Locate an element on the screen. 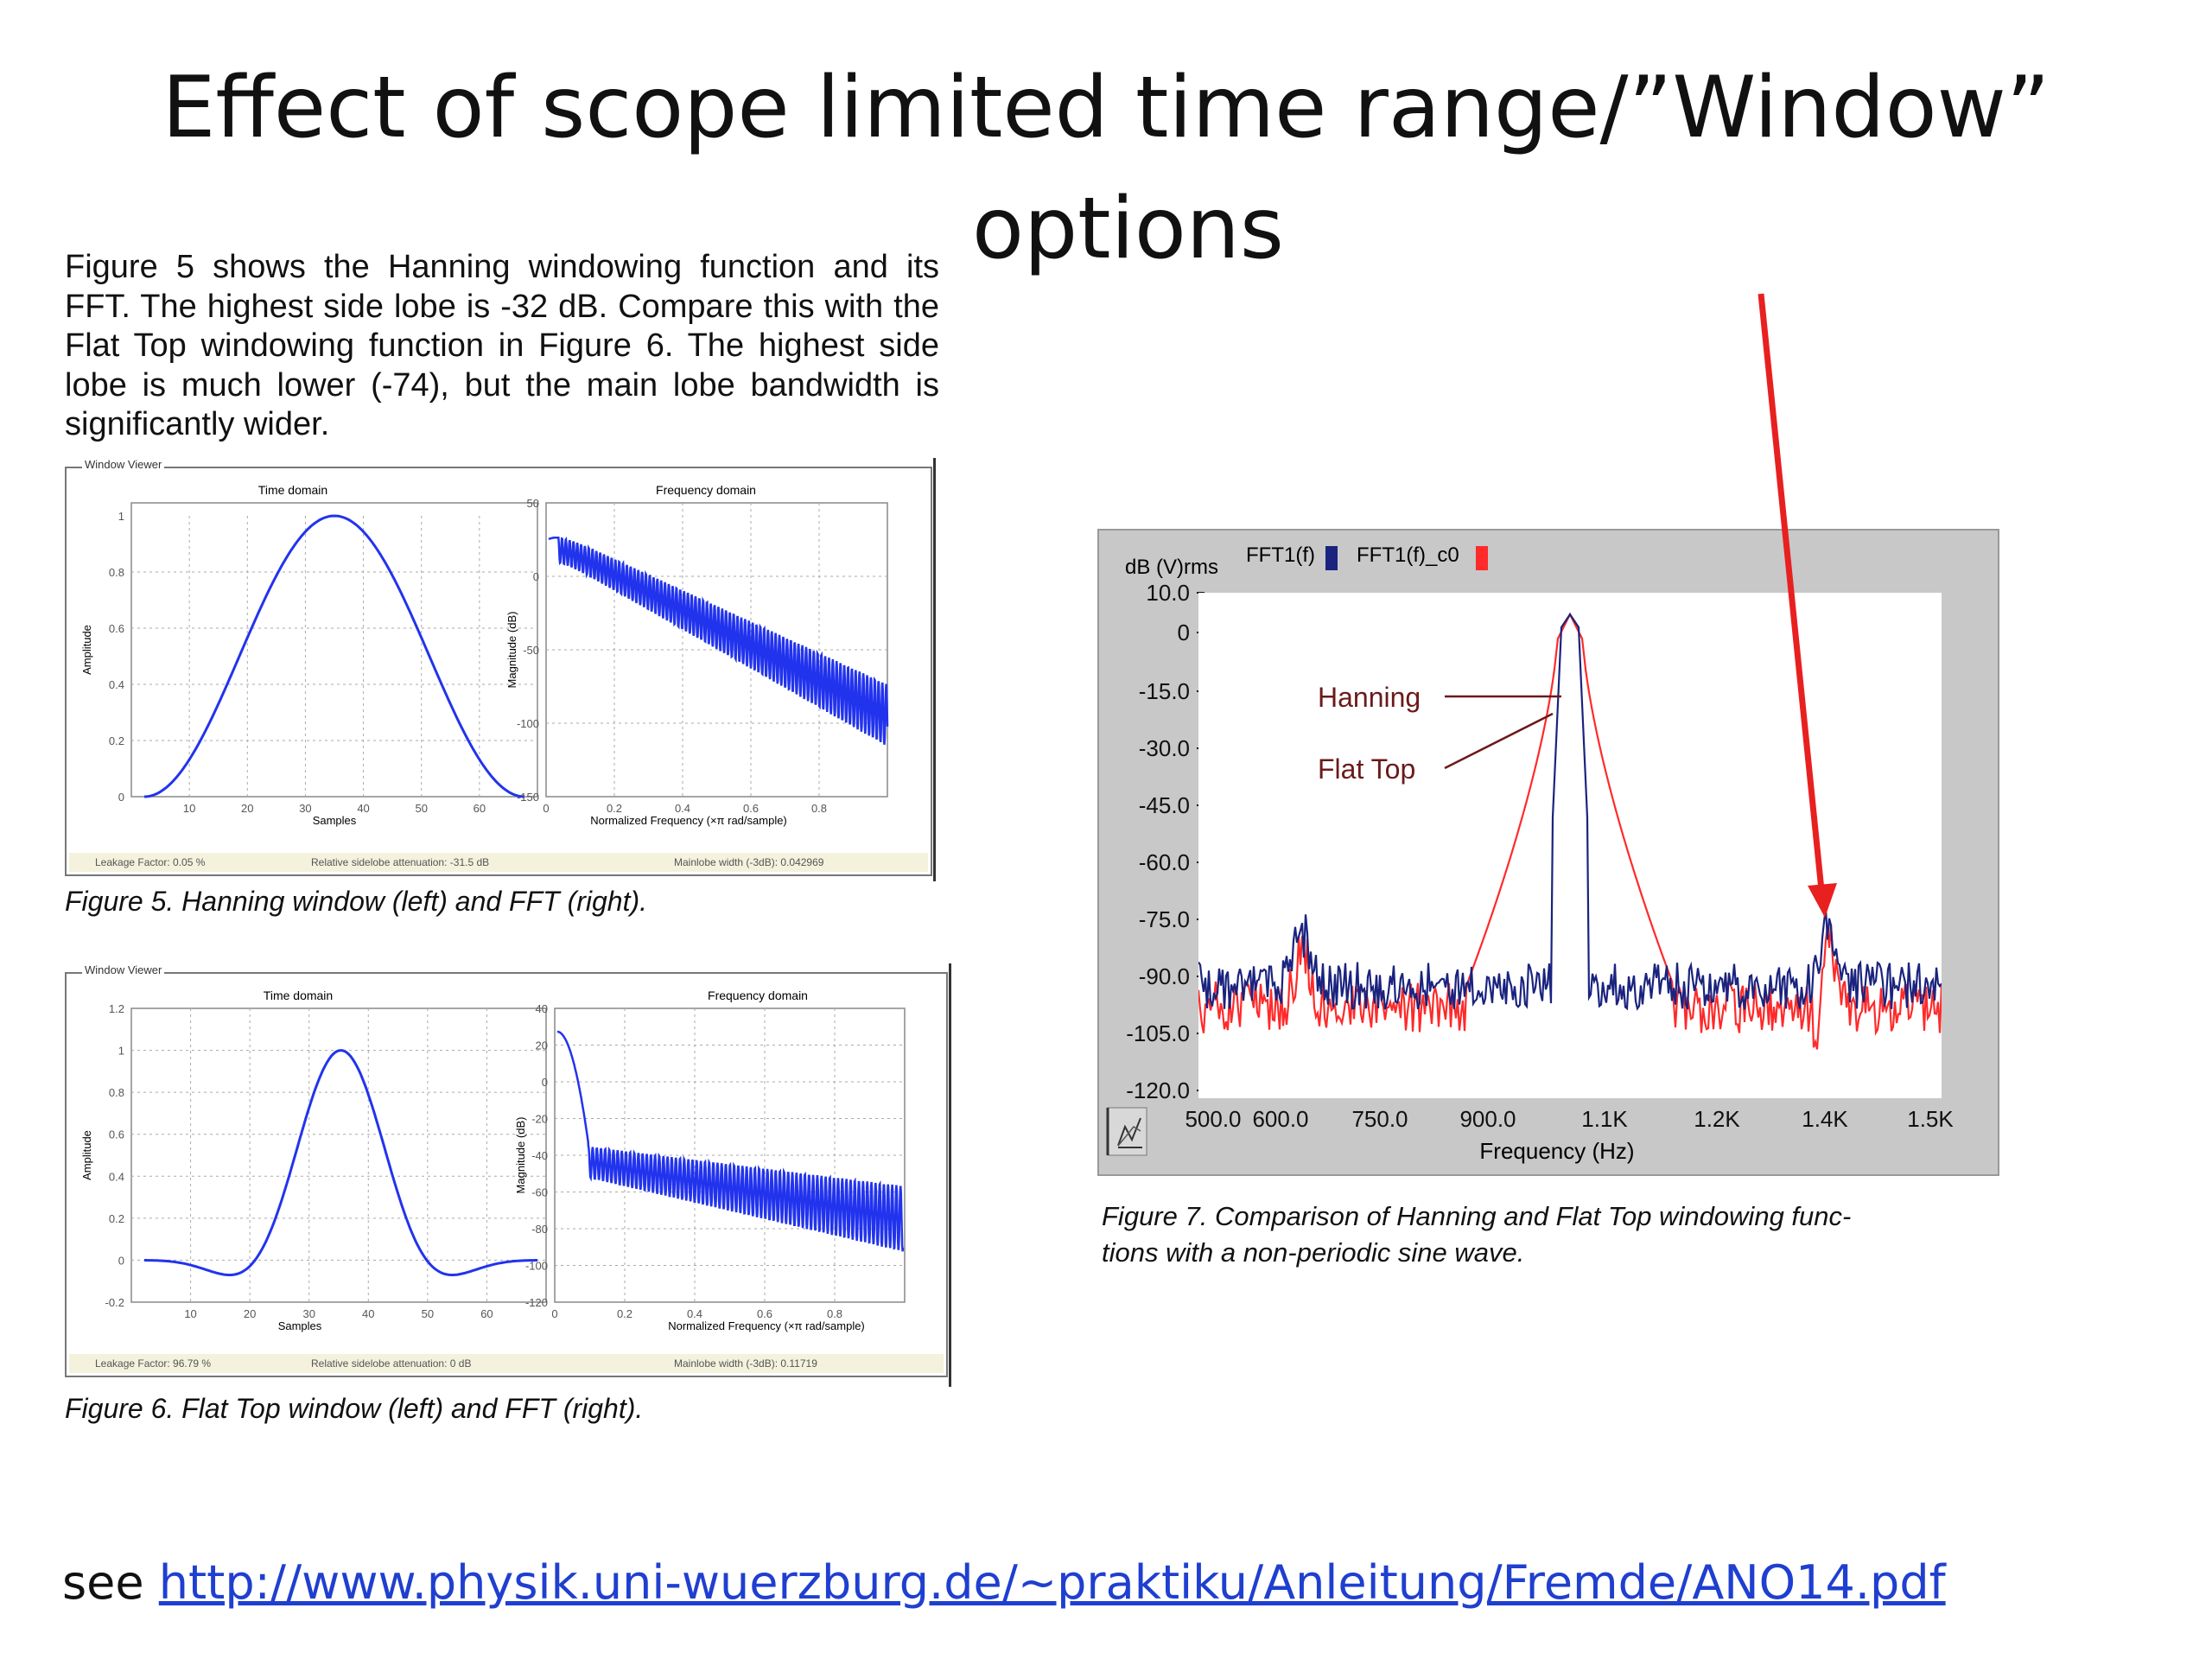  fig5-fft-curve is located at coordinates (718, 640).